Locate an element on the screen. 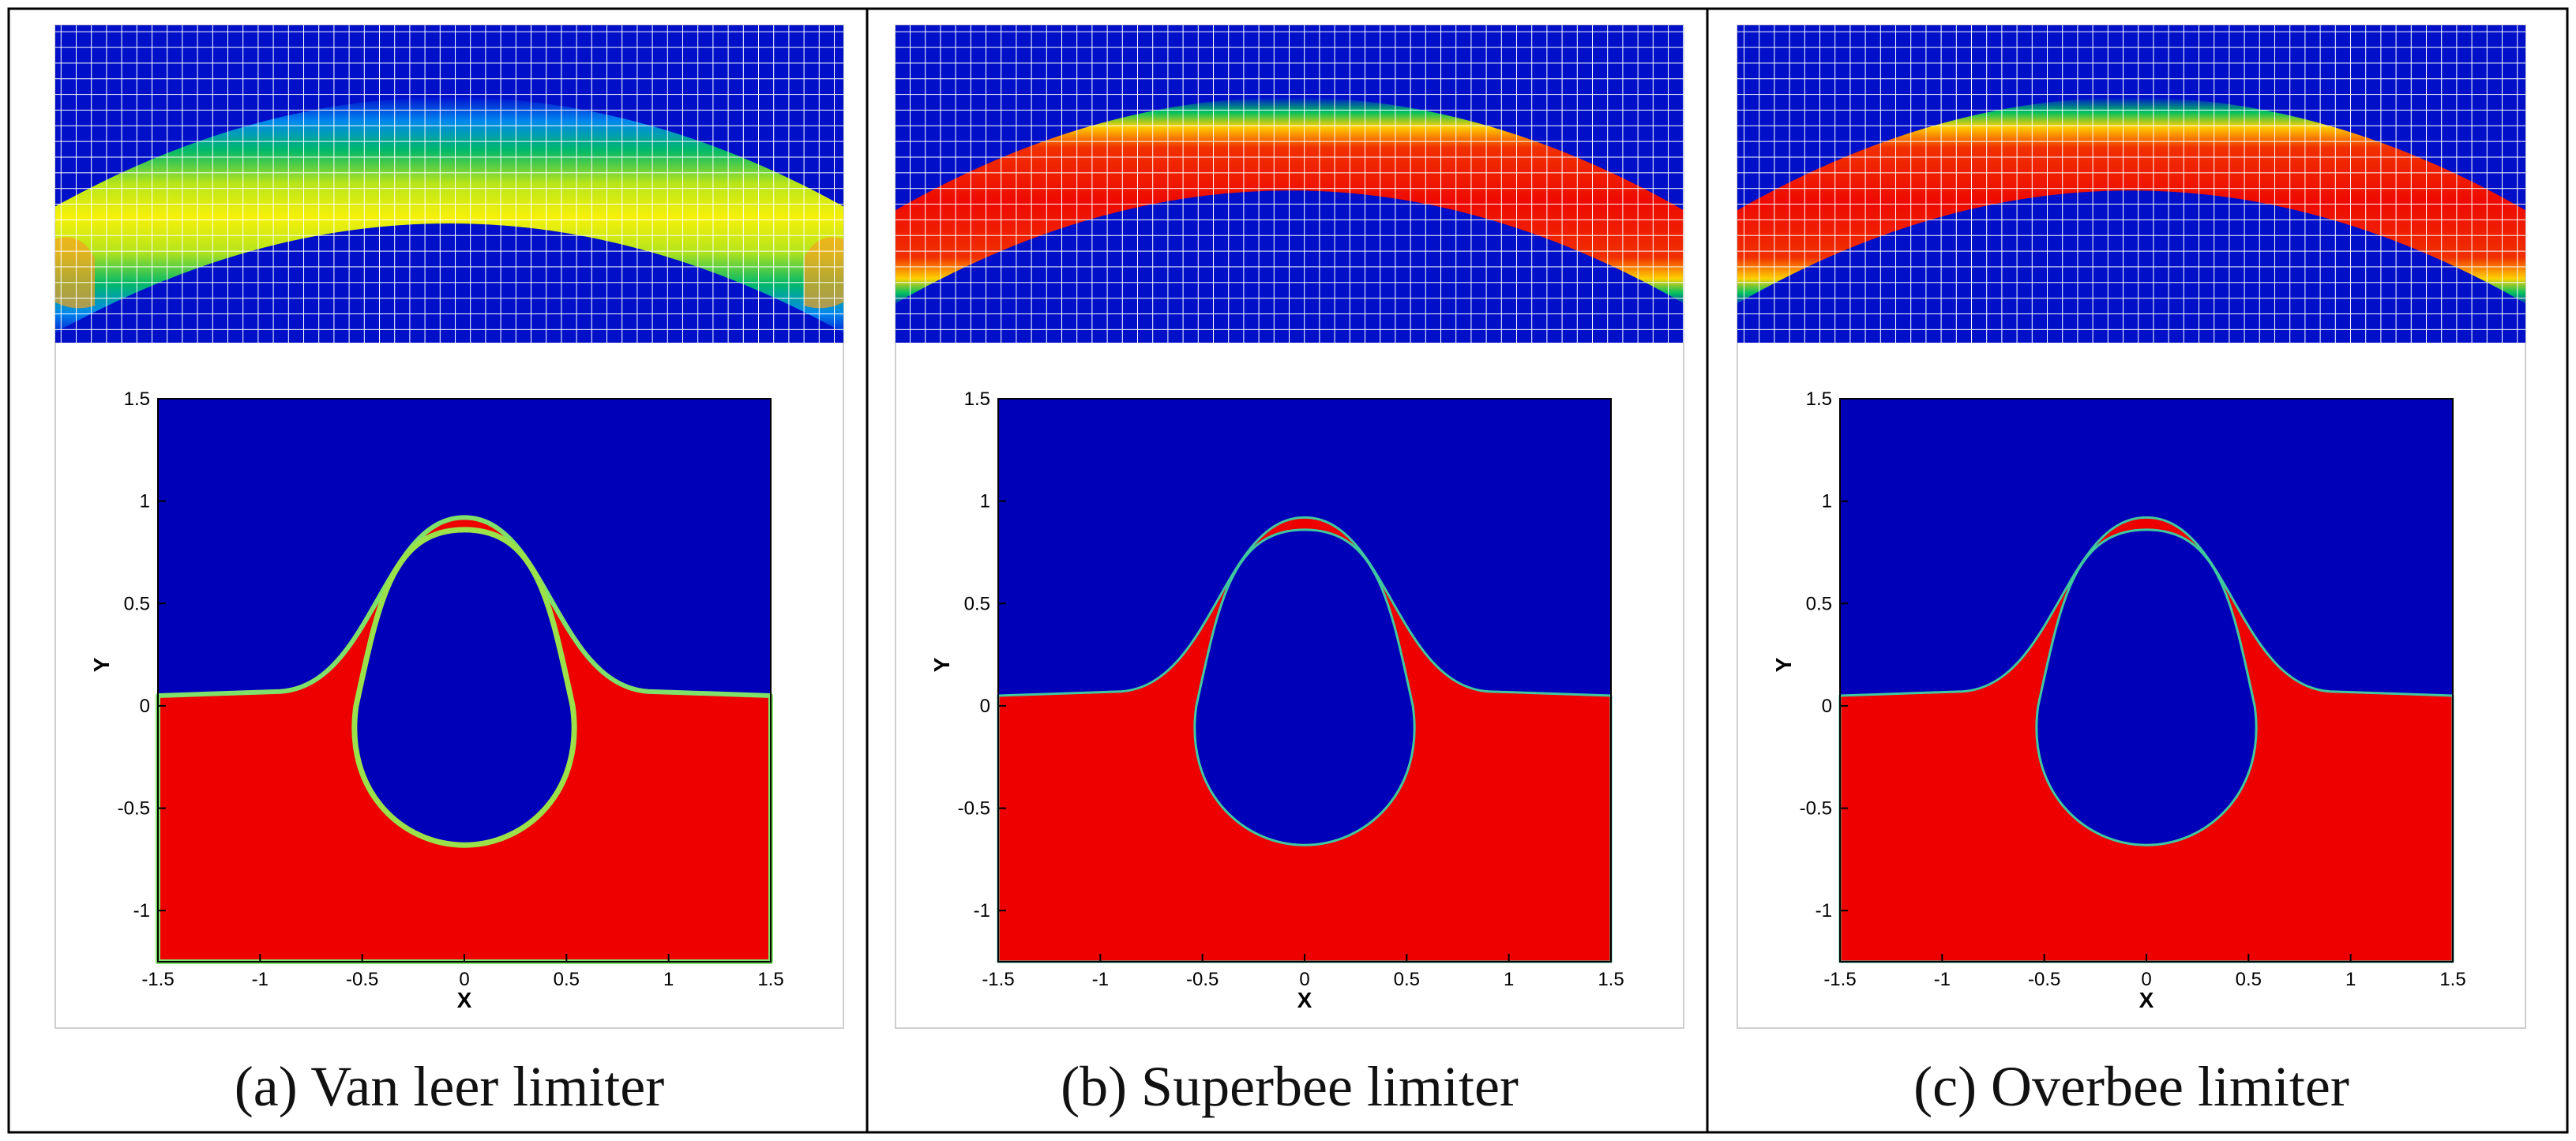  panel-b-zoom-inset is located at coordinates (1290, 184).